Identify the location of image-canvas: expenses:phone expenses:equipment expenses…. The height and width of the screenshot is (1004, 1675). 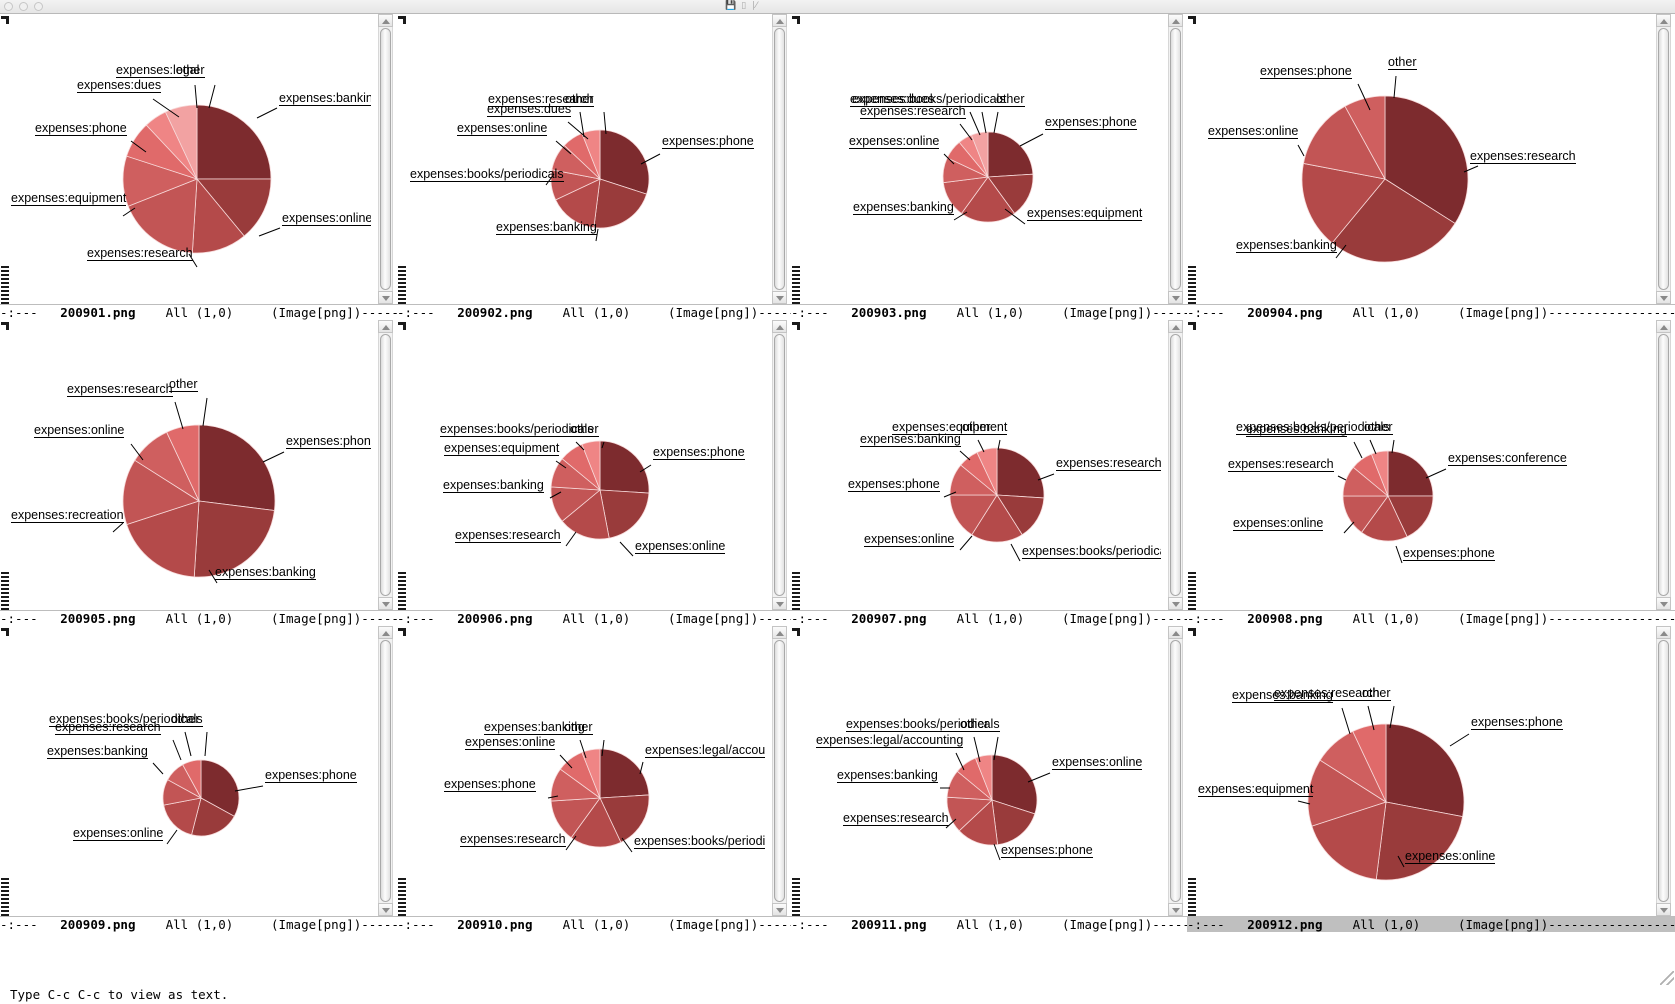
(981, 159).